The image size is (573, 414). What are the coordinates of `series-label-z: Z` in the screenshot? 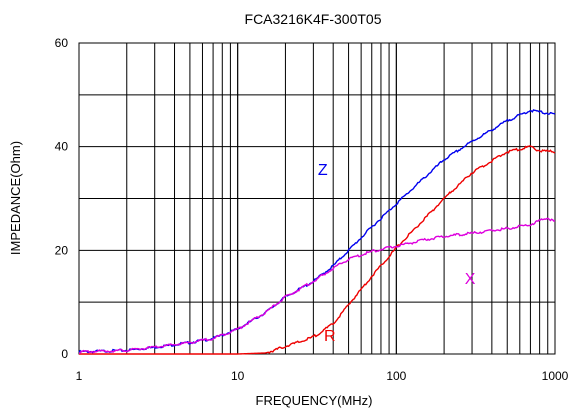 It's located at (323, 170).